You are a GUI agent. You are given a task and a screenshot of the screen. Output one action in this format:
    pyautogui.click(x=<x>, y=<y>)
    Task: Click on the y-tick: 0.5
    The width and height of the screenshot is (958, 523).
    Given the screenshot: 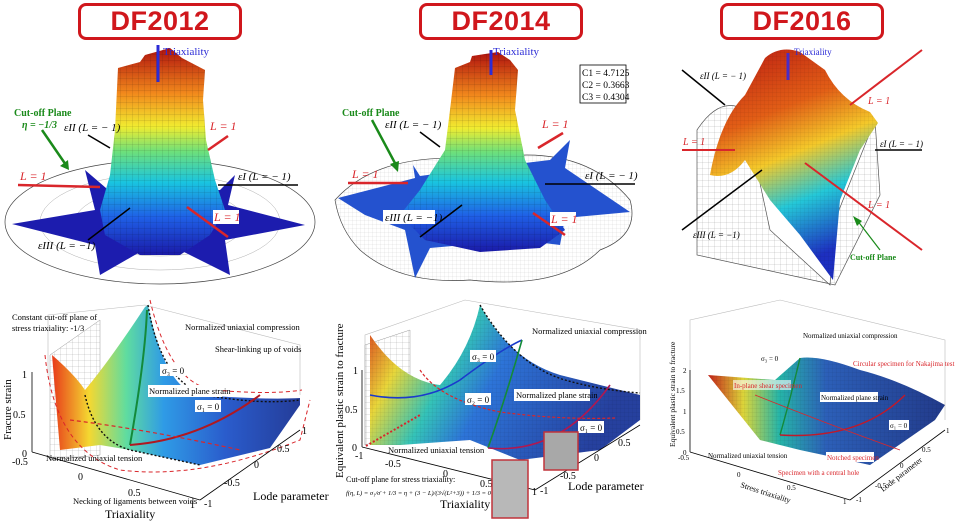 What is the action you would take?
    pyautogui.click(x=624, y=443)
    